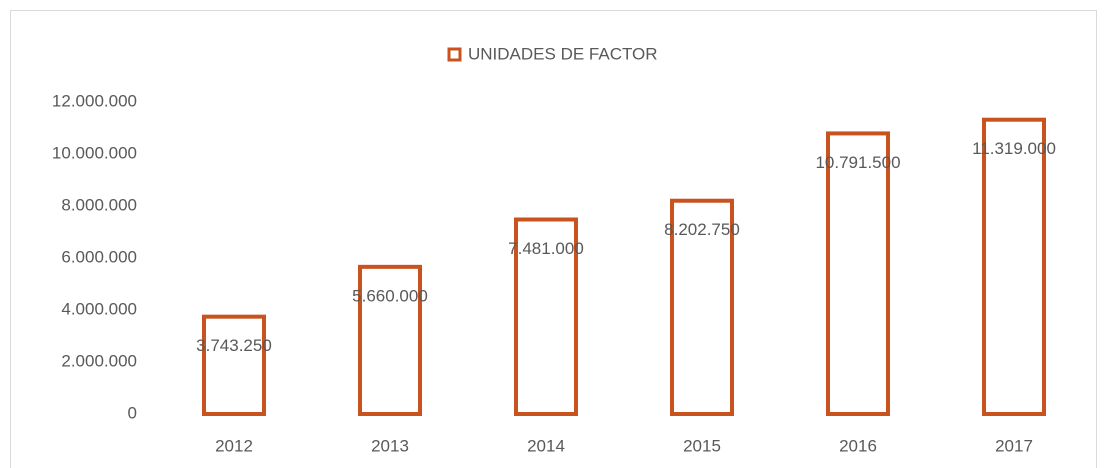  What do you see at coordinates (1014, 148) in the screenshot?
I see `data-label: 11.319.000` at bounding box center [1014, 148].